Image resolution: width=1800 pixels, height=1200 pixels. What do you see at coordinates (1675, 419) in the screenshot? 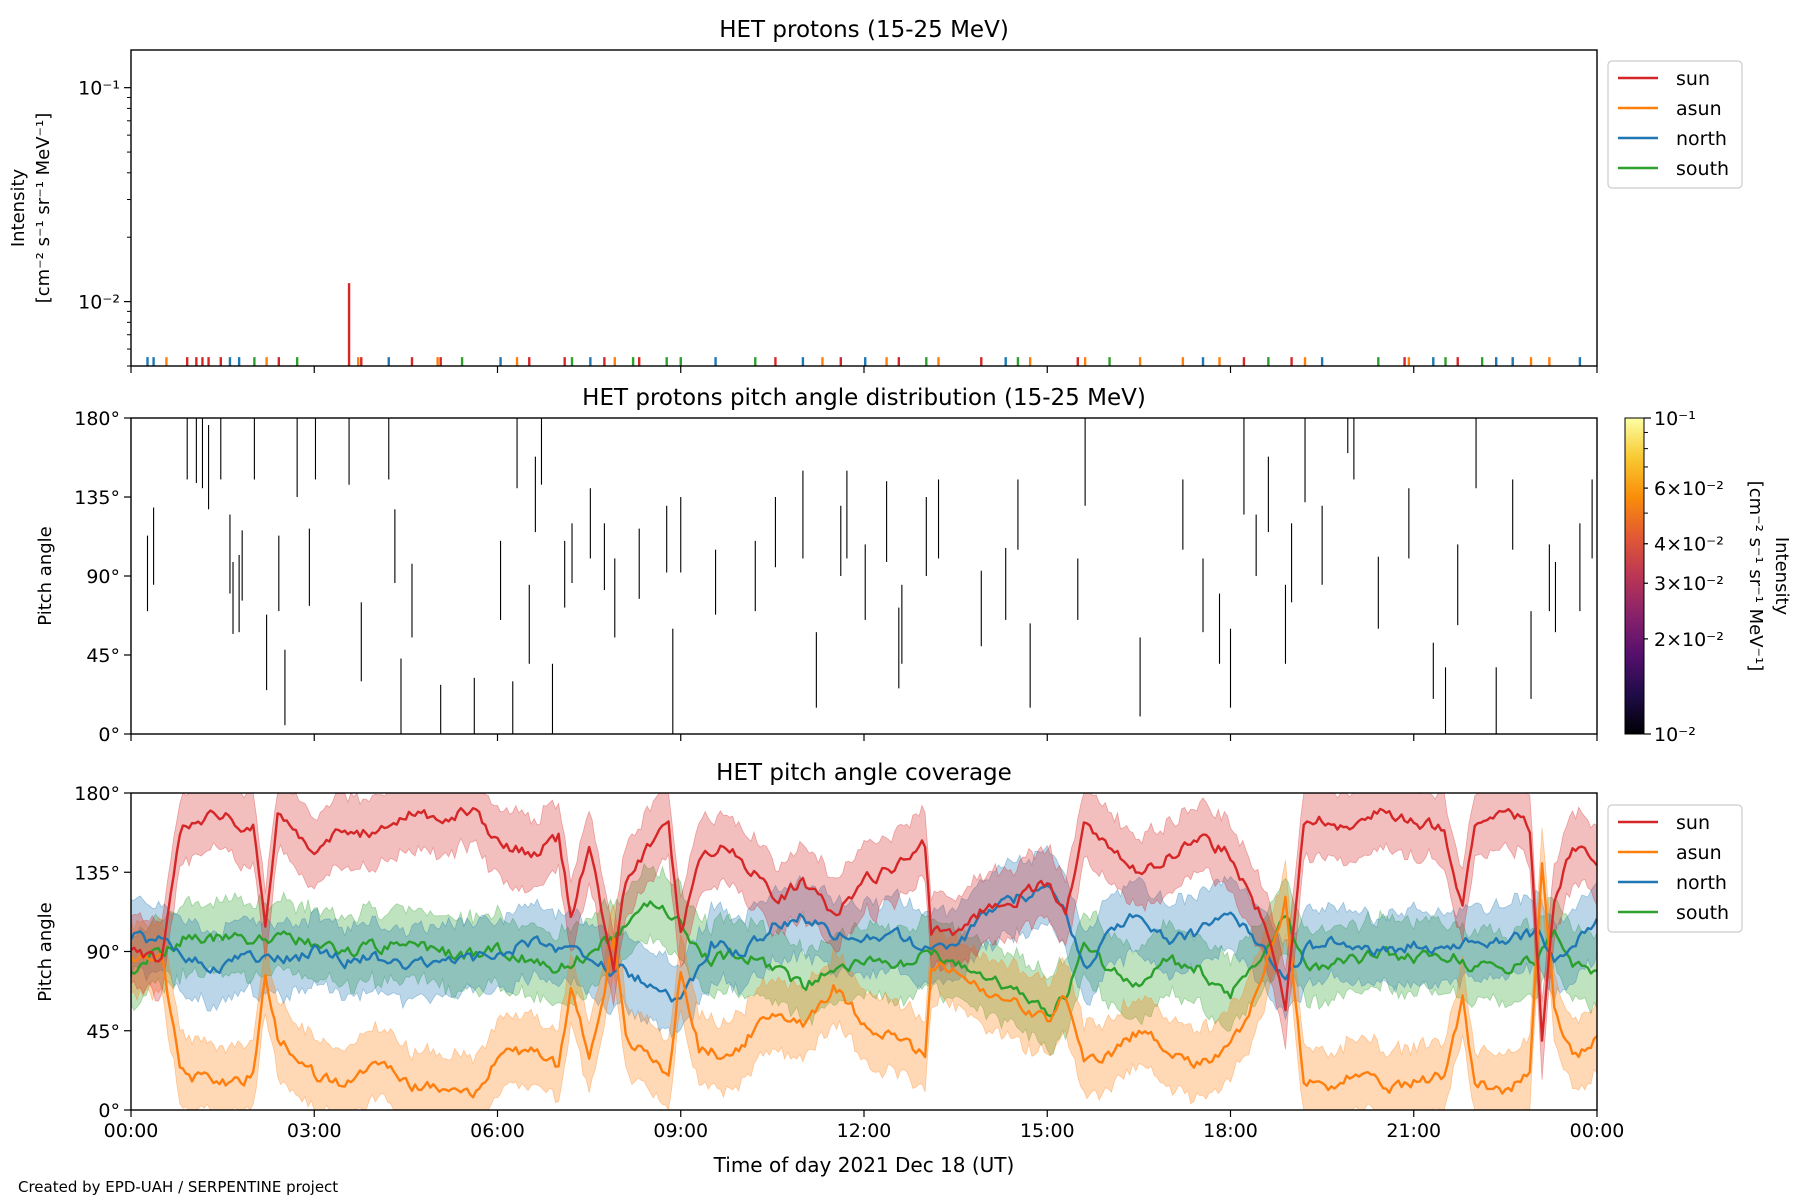
I see `colorbar-tick-label: 10⁻¹` at bounding box center [1675, 419].